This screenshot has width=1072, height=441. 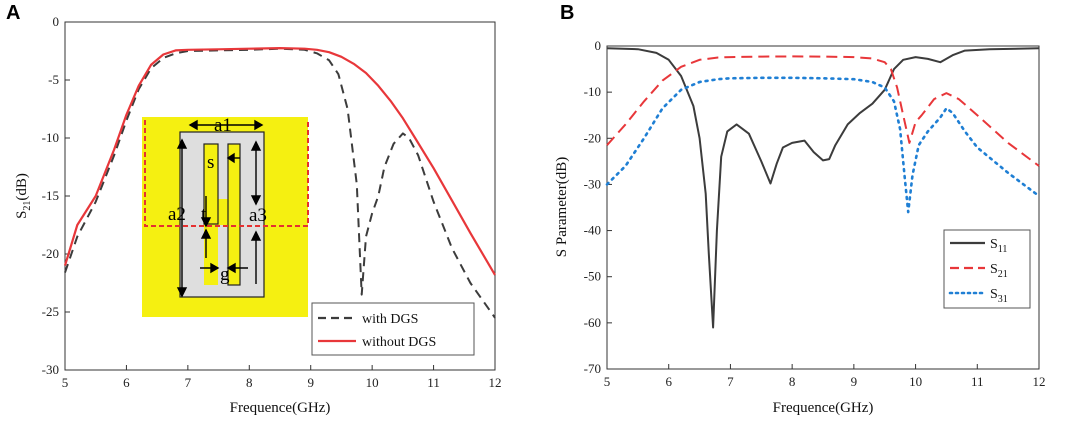 I want to click on chart-b-xtick-label: 12, so click(x=1039, y=381).